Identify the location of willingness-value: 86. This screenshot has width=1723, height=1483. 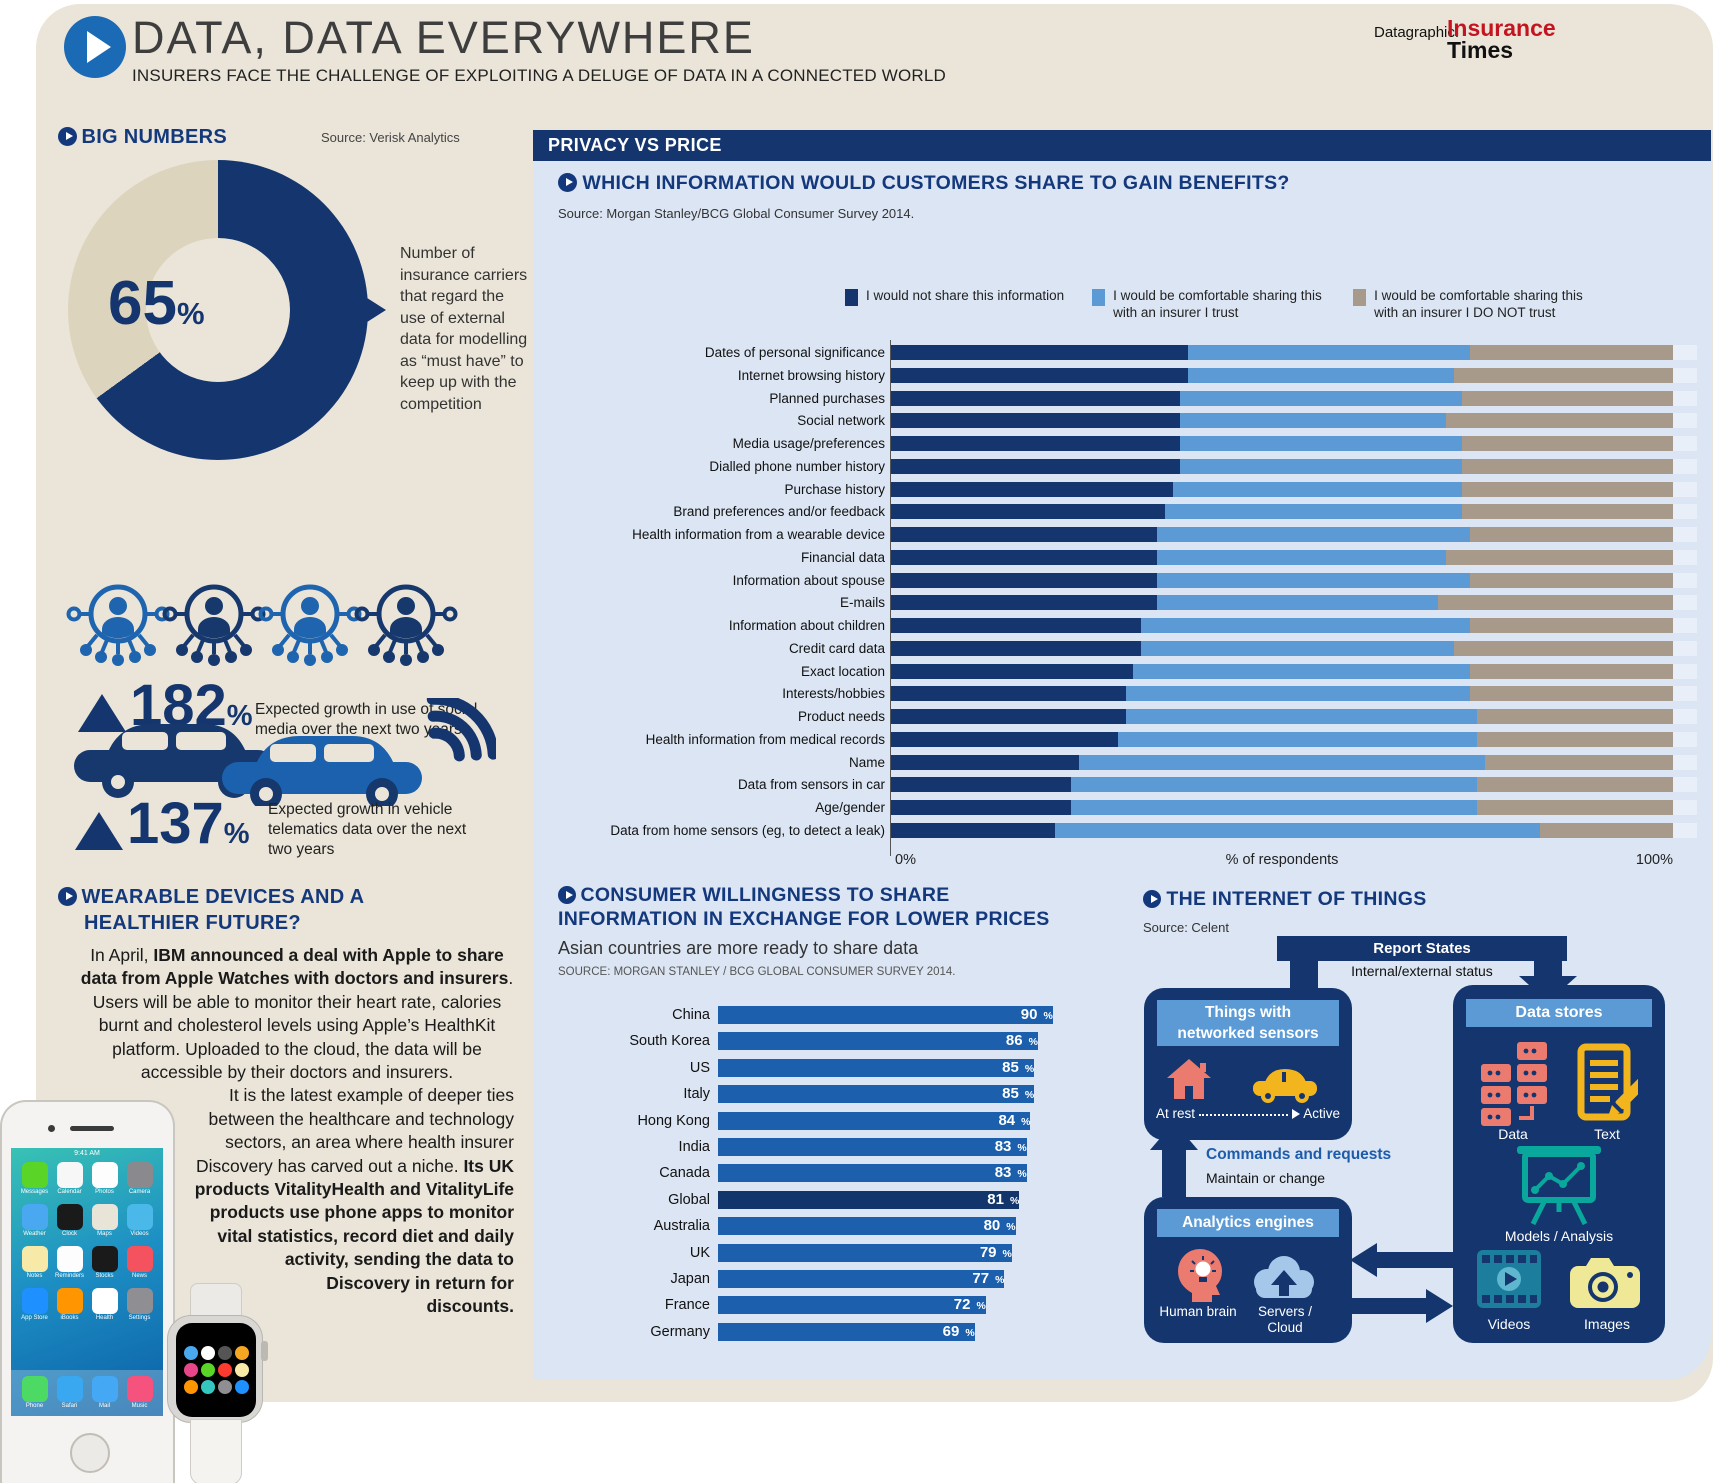
(1014, 1041).